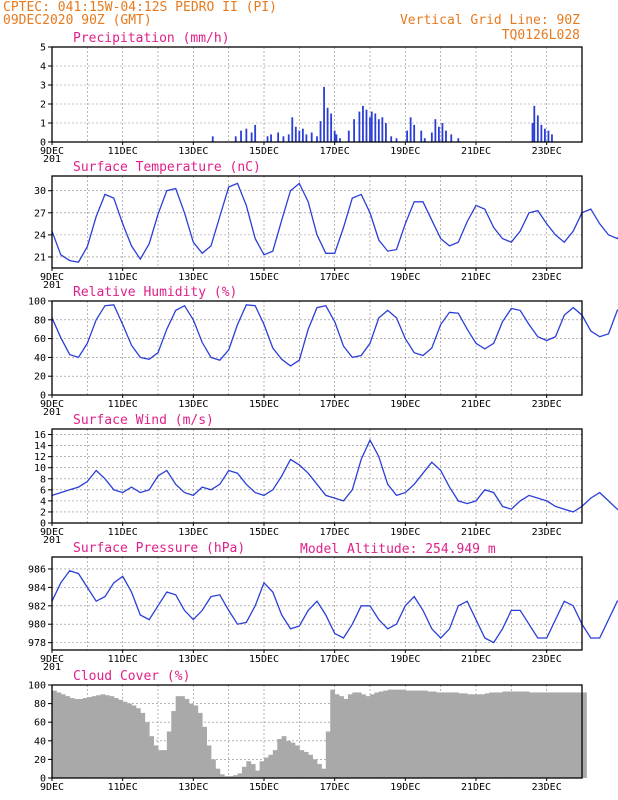 Image resolution: width=618 pixels, height=800 pixels. Describe the element at coordinates (40, 213) in the screenshot. I see `y-tick-label: 27` at that location.